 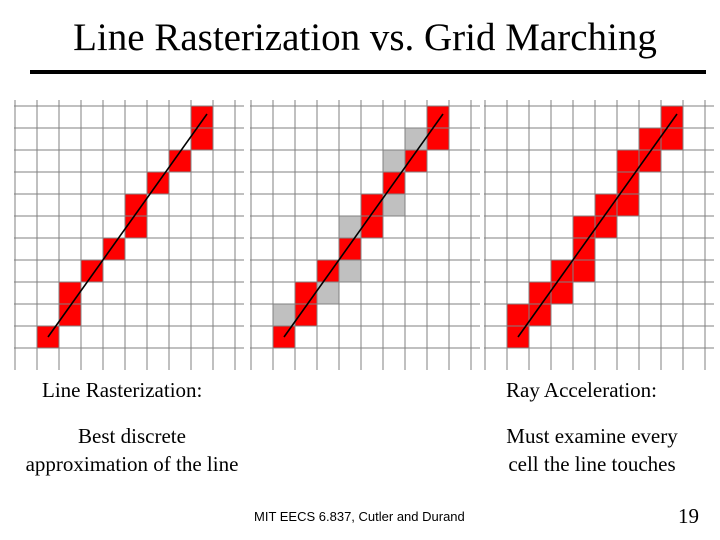 What do you see at coordinates (122, 390) in the screenshot?
I see `left-caption: Line Rasterization:` at bounding box center [122, 390].